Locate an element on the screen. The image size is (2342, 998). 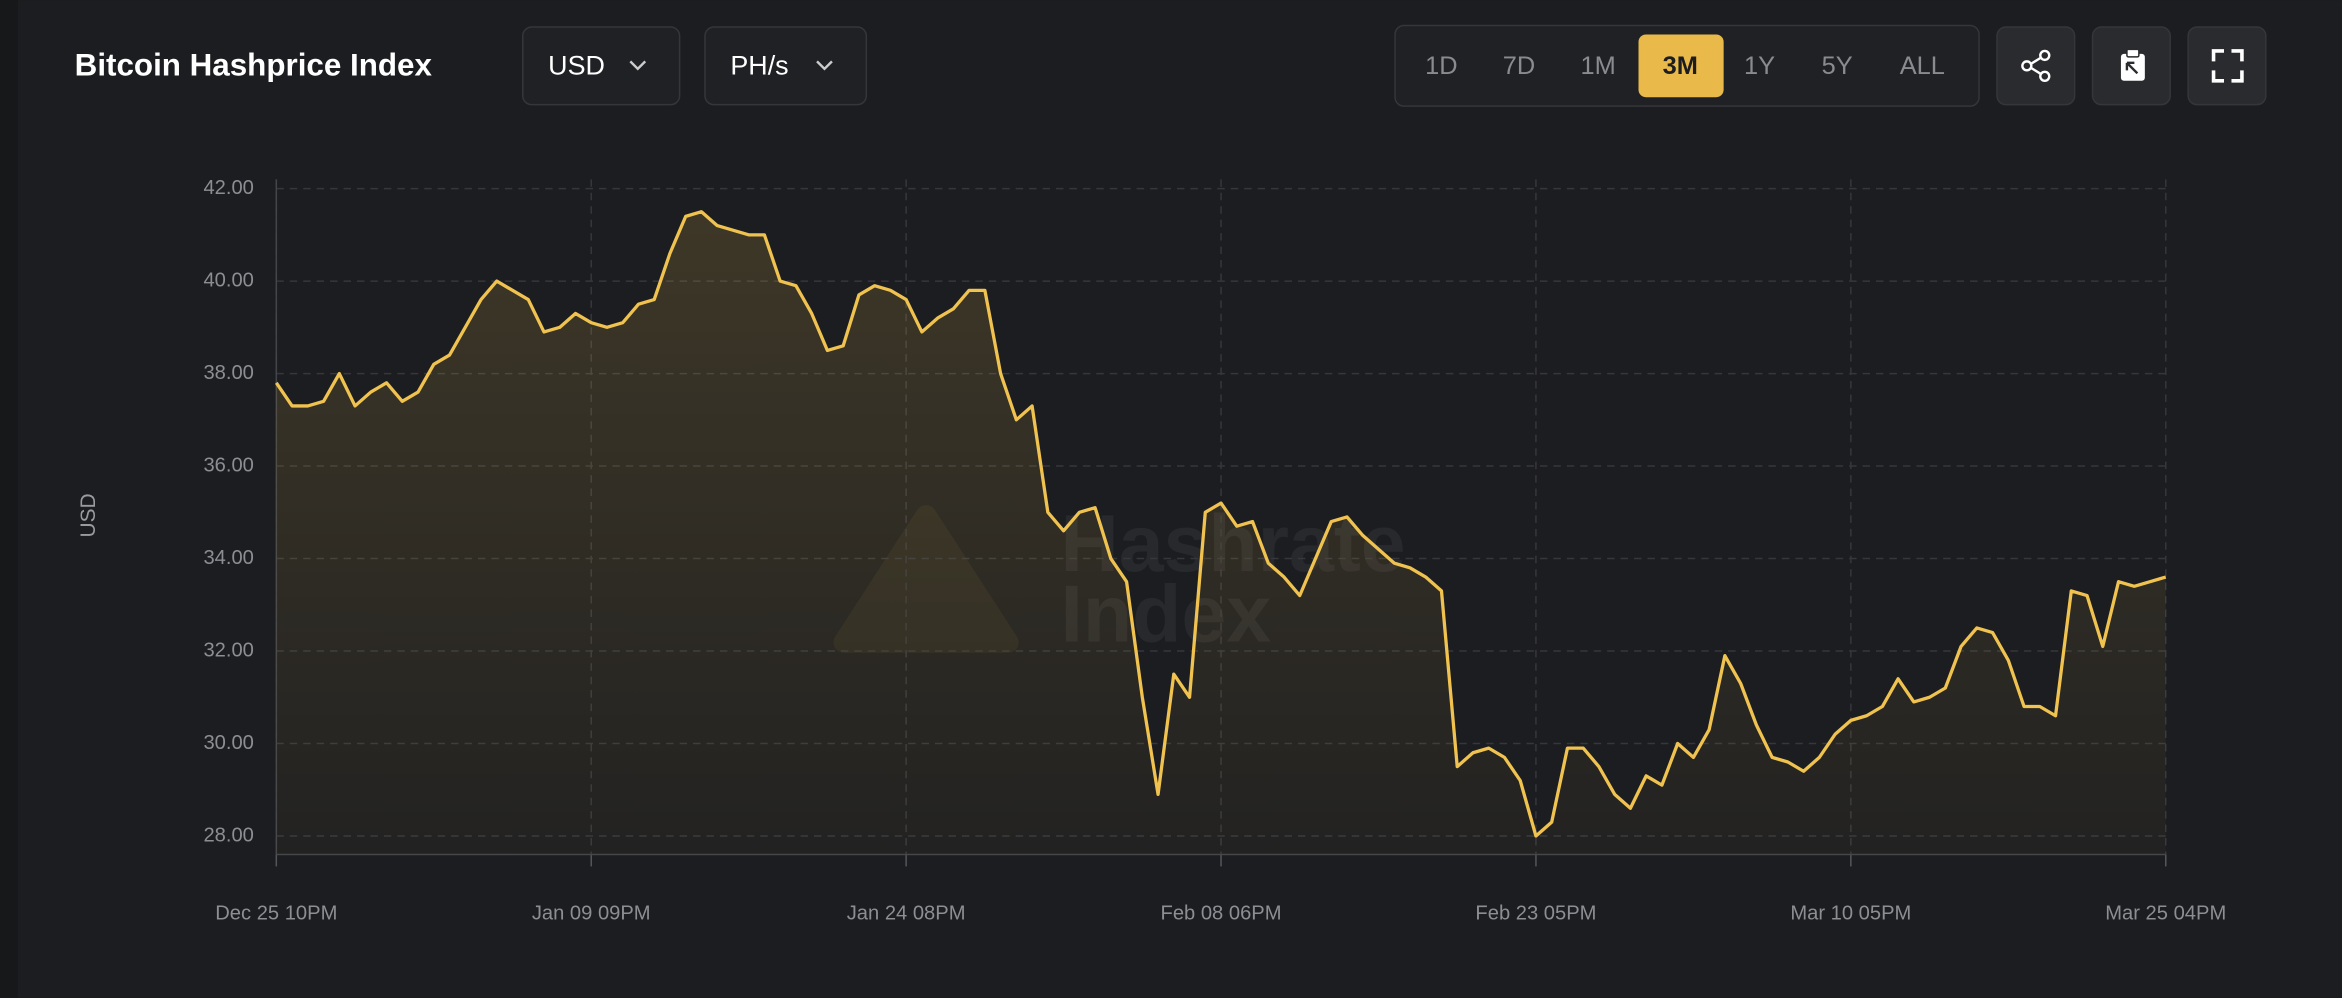
range-label: ALL is located at coordinates (1922, 66).